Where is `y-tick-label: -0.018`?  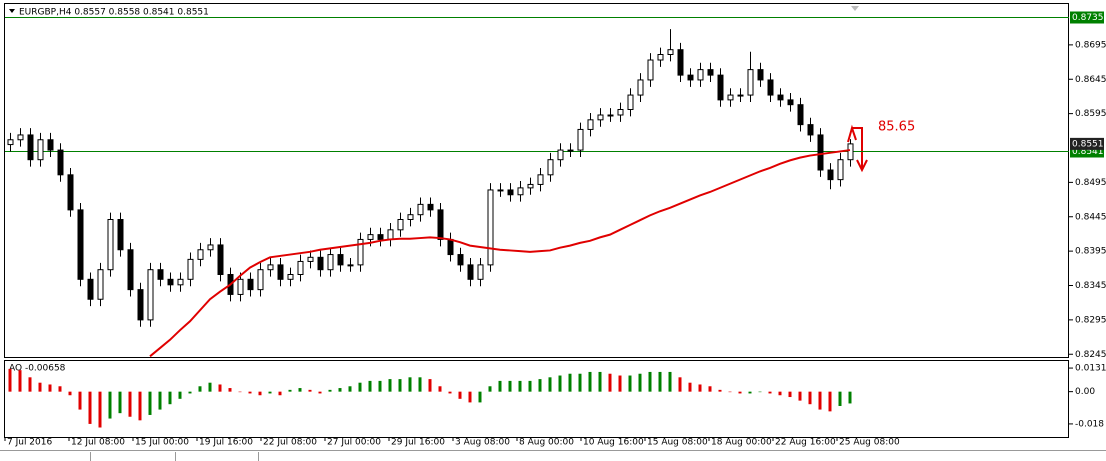 y-tick-label: -0.018 is located at coordinates (1089, 424).